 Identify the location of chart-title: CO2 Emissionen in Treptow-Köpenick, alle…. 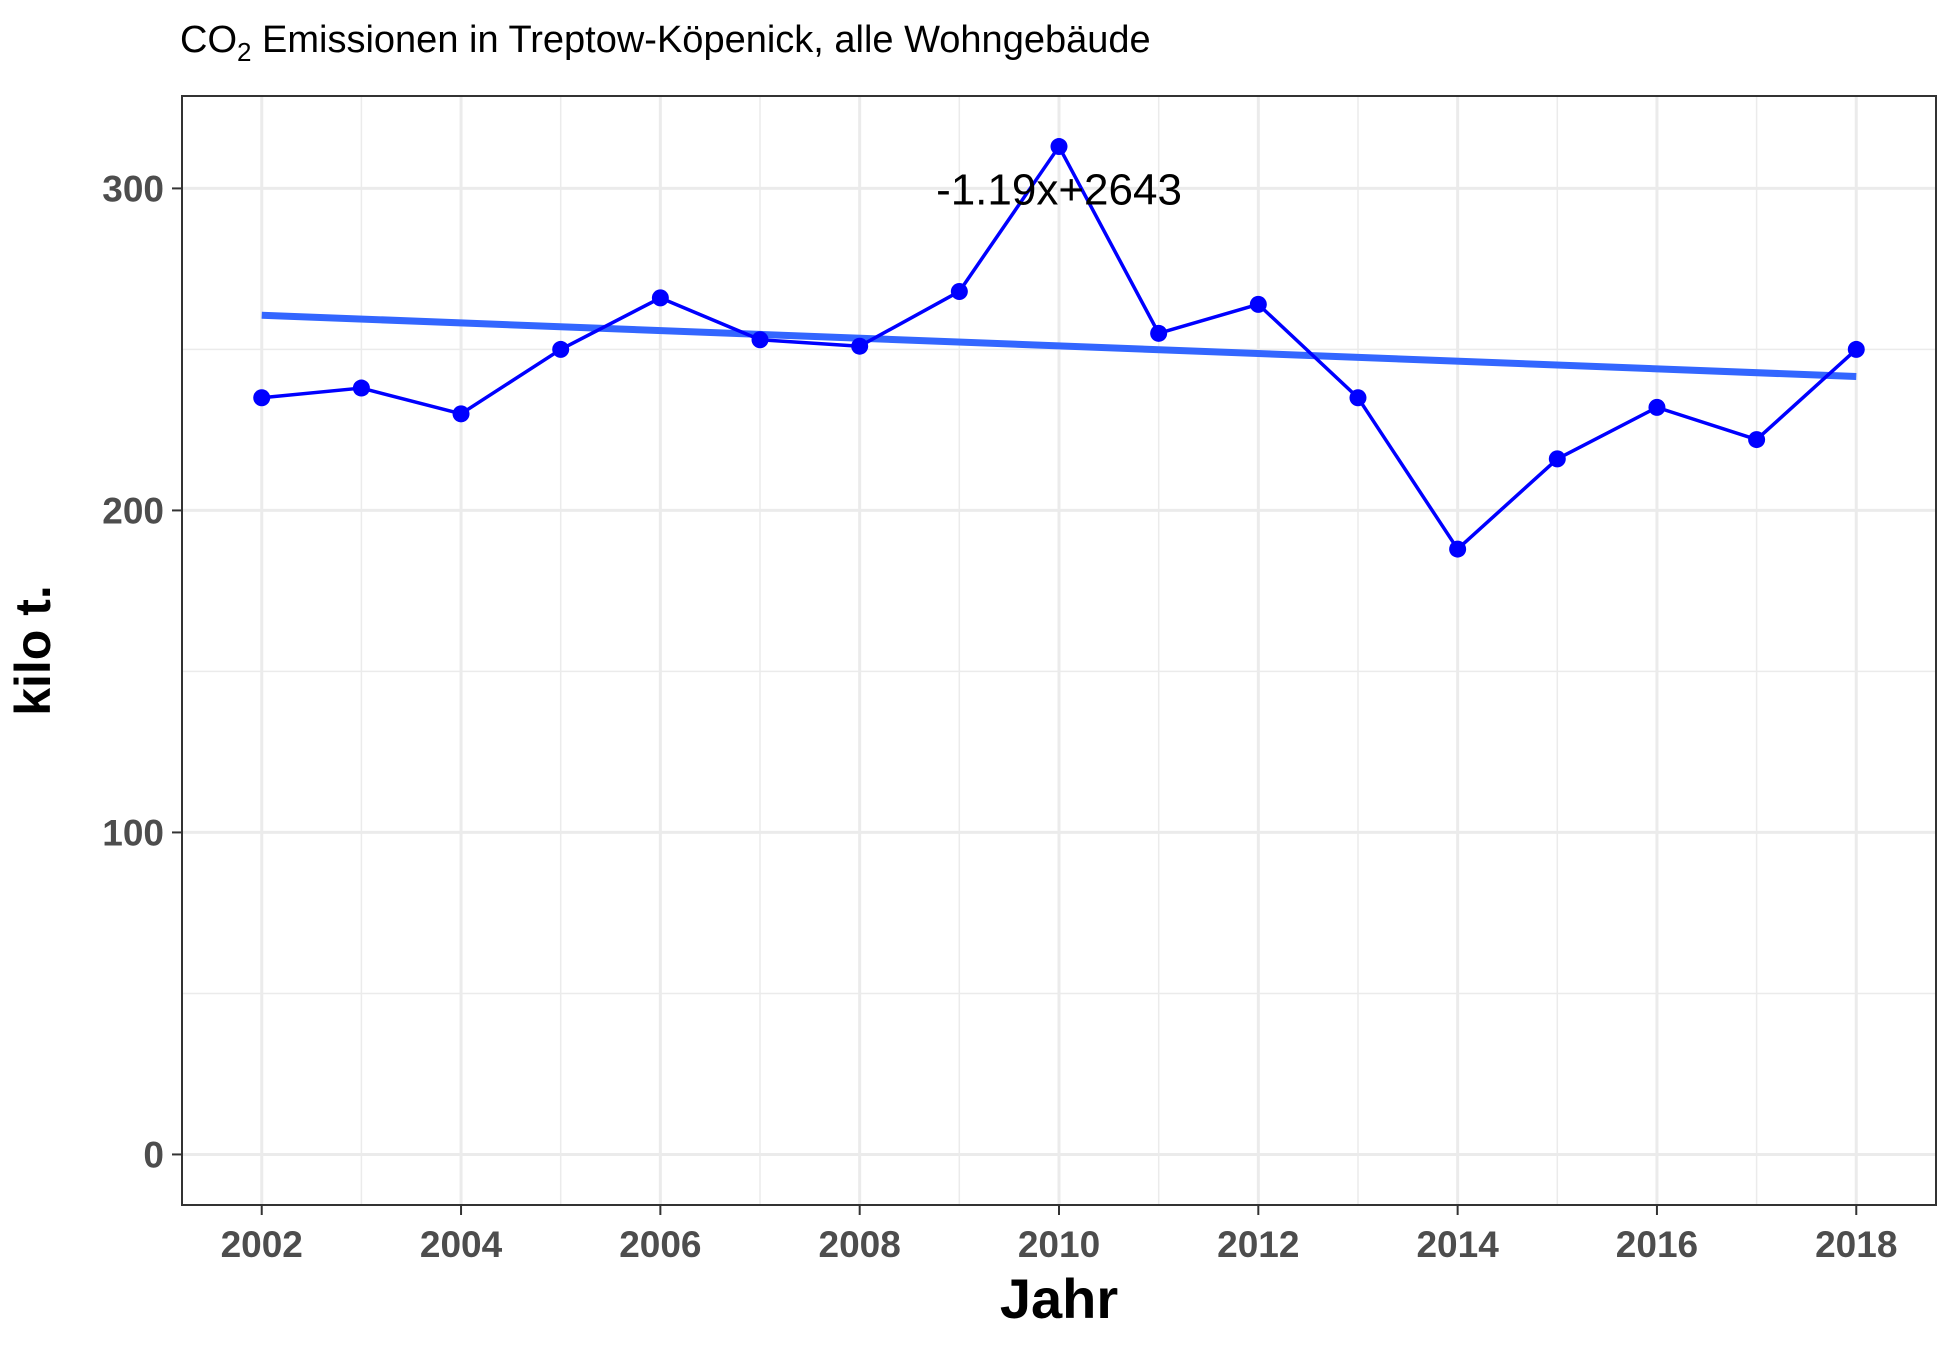
(665, 43).